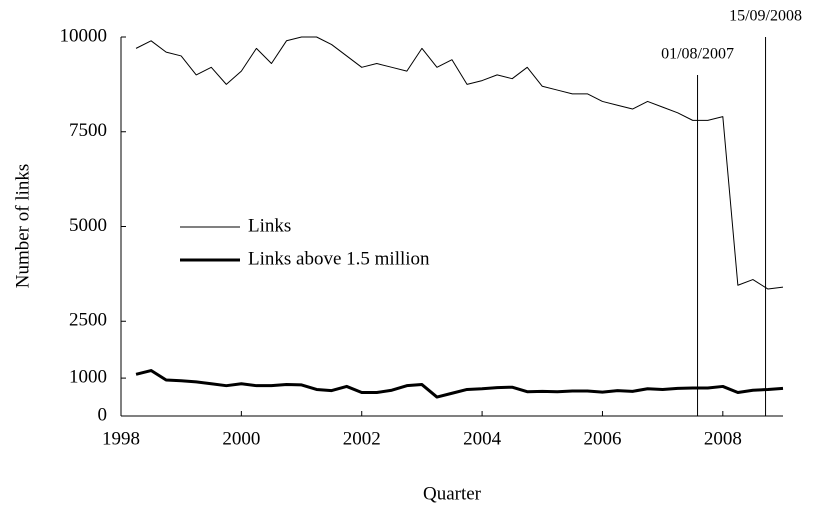 The height and width of the screenshot is (510, 819). What do you see at coordinates (22, 226) in the screenshot?
I see `y-axis-label: Number of links` at bounding box center [22, 226].